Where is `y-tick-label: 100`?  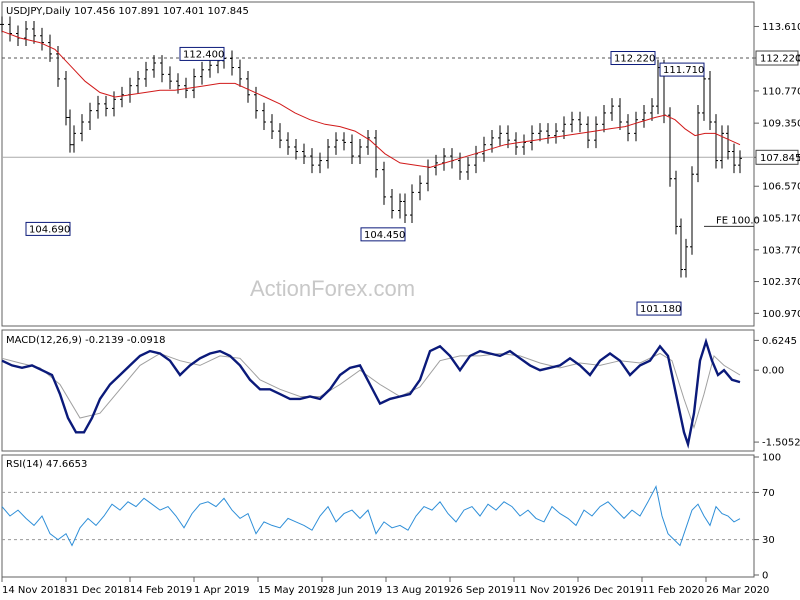 y-tick-label: 100 is located at coordinates (771, 458).